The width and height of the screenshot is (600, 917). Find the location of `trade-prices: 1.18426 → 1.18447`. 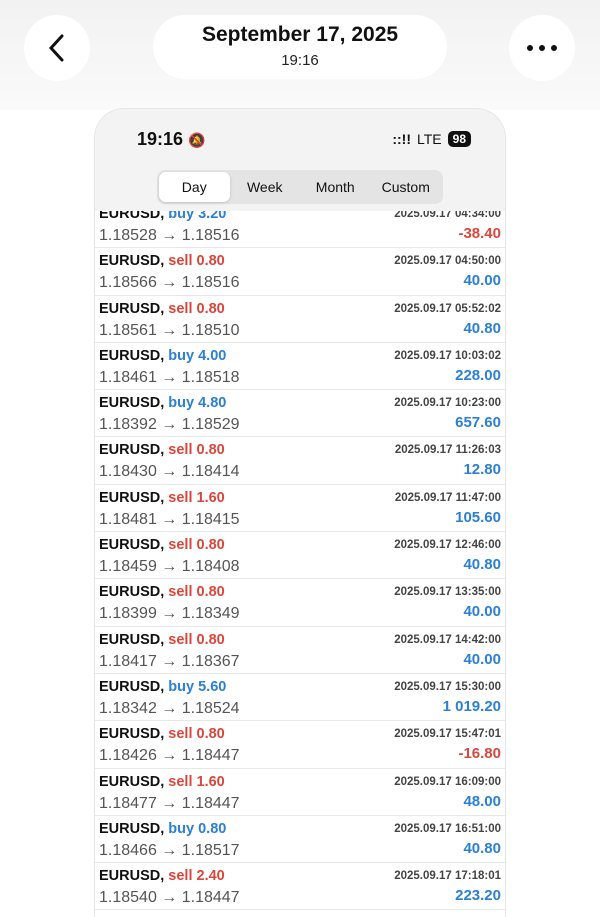

trade-prices: 1.18426 → 1.18447 is located at coordinates (169, 756).